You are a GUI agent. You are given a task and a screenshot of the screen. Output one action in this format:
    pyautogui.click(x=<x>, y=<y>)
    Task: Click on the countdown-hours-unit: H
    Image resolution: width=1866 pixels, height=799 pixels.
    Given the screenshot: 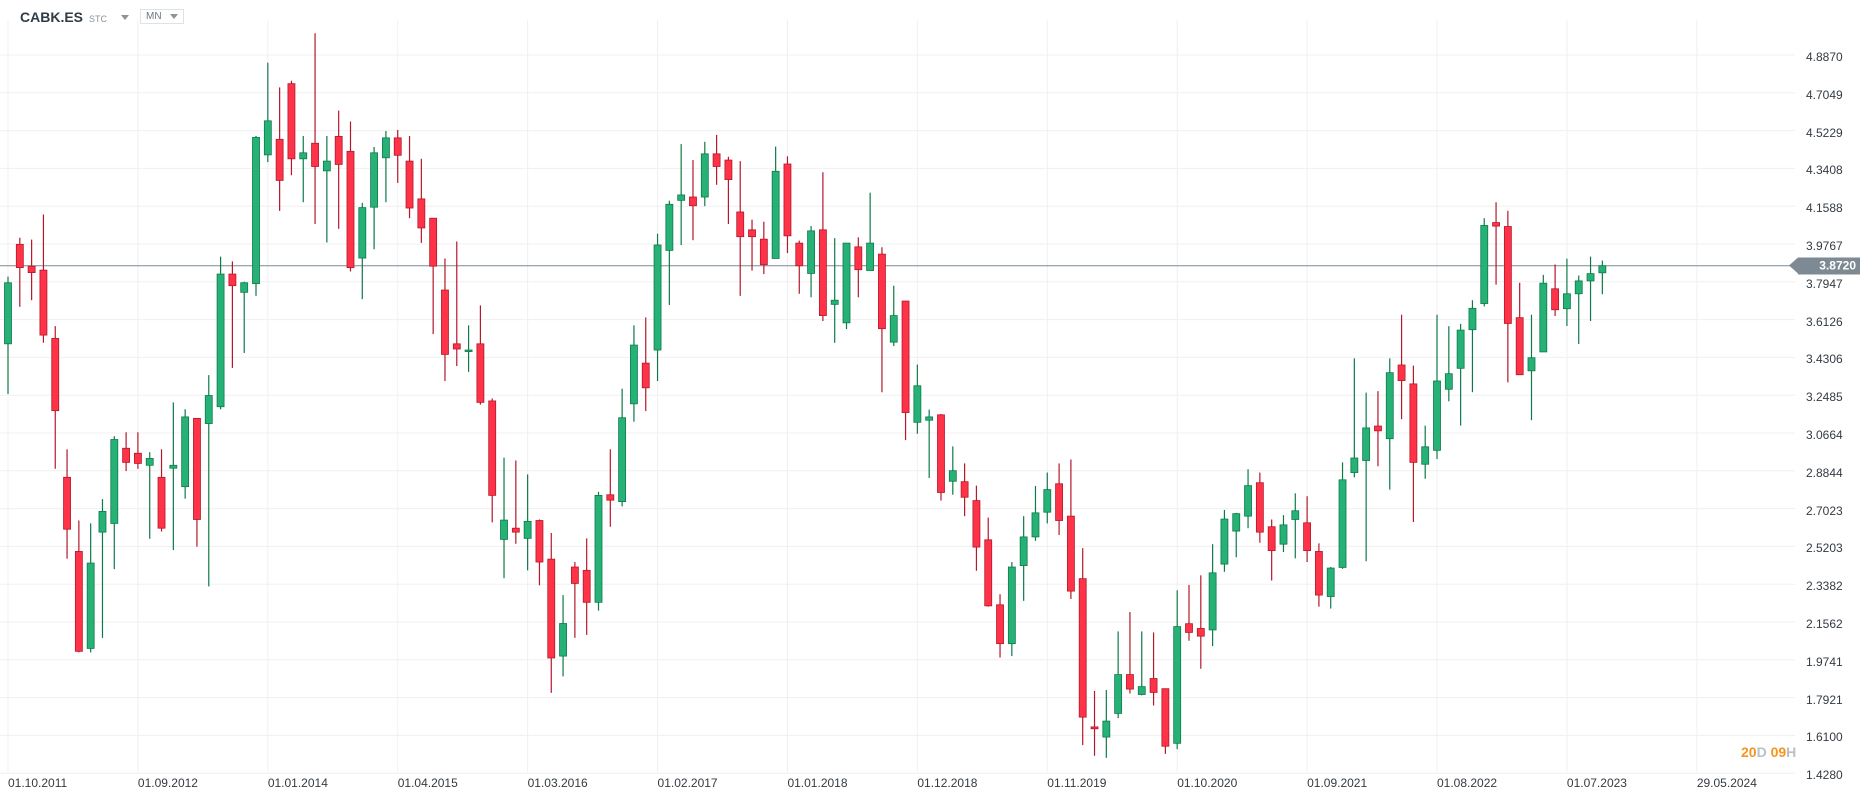 What is the action you would take?
    pyautogui.click(x=1791, y=752)
    